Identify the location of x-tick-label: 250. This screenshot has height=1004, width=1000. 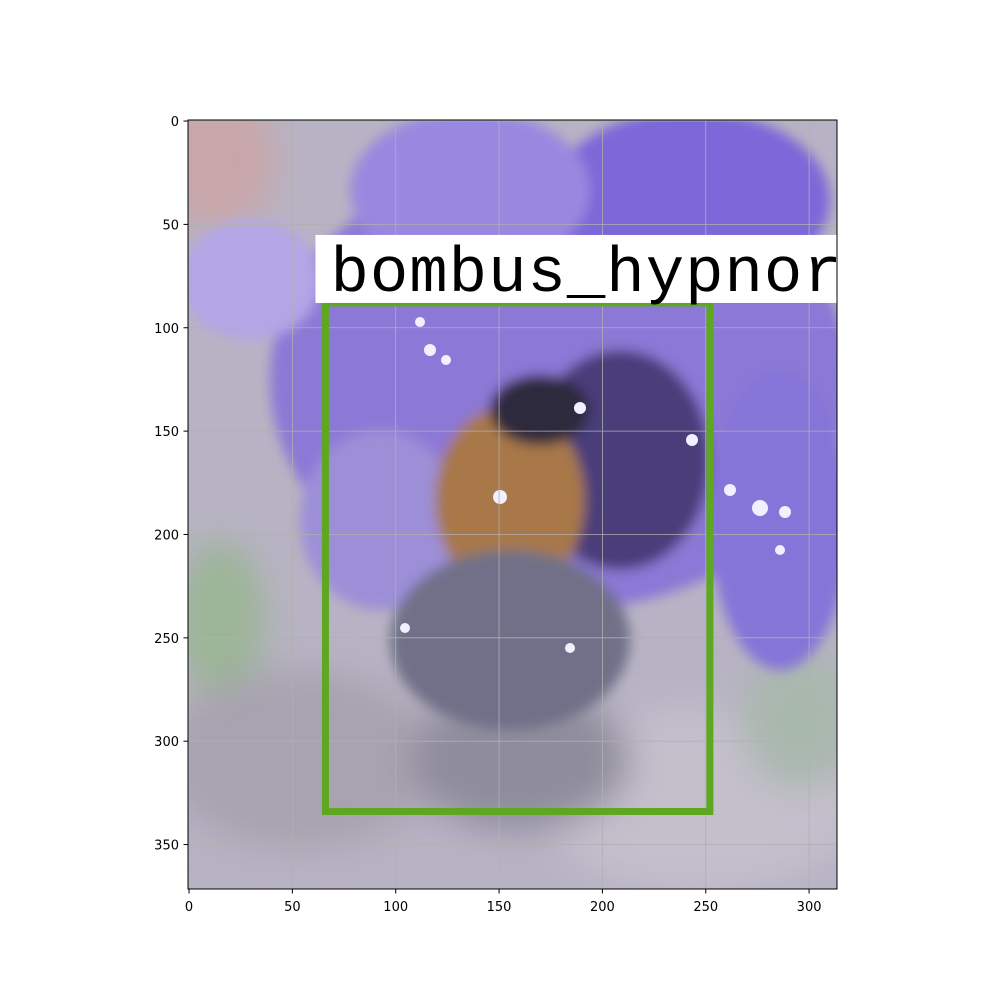
(705, 907).